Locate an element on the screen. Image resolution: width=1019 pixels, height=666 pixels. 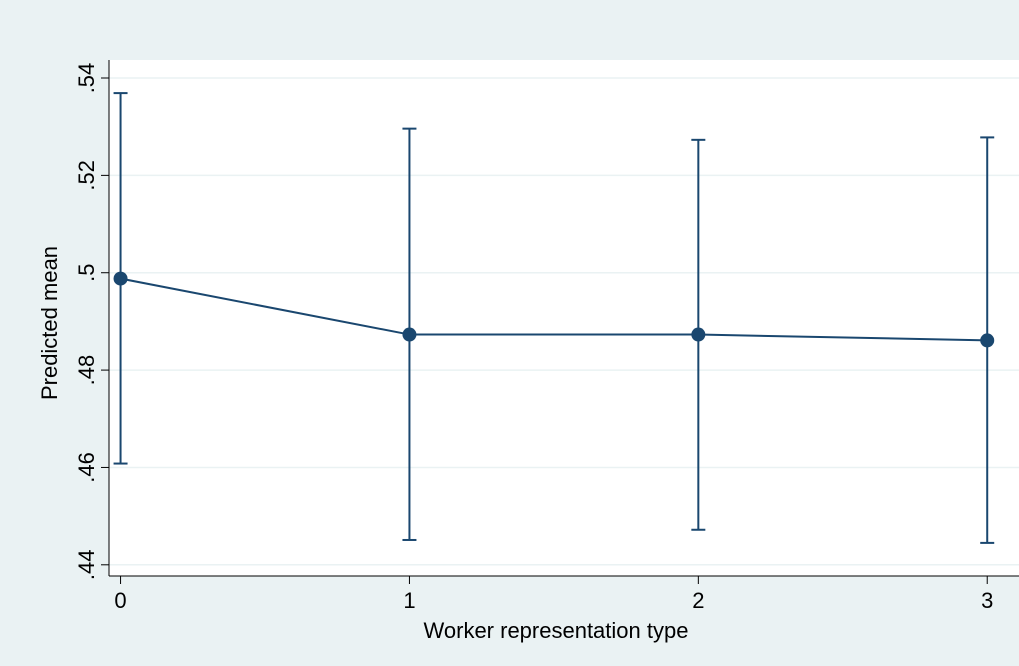
y-tick-label: .54 is located at coordinates (86, 78).